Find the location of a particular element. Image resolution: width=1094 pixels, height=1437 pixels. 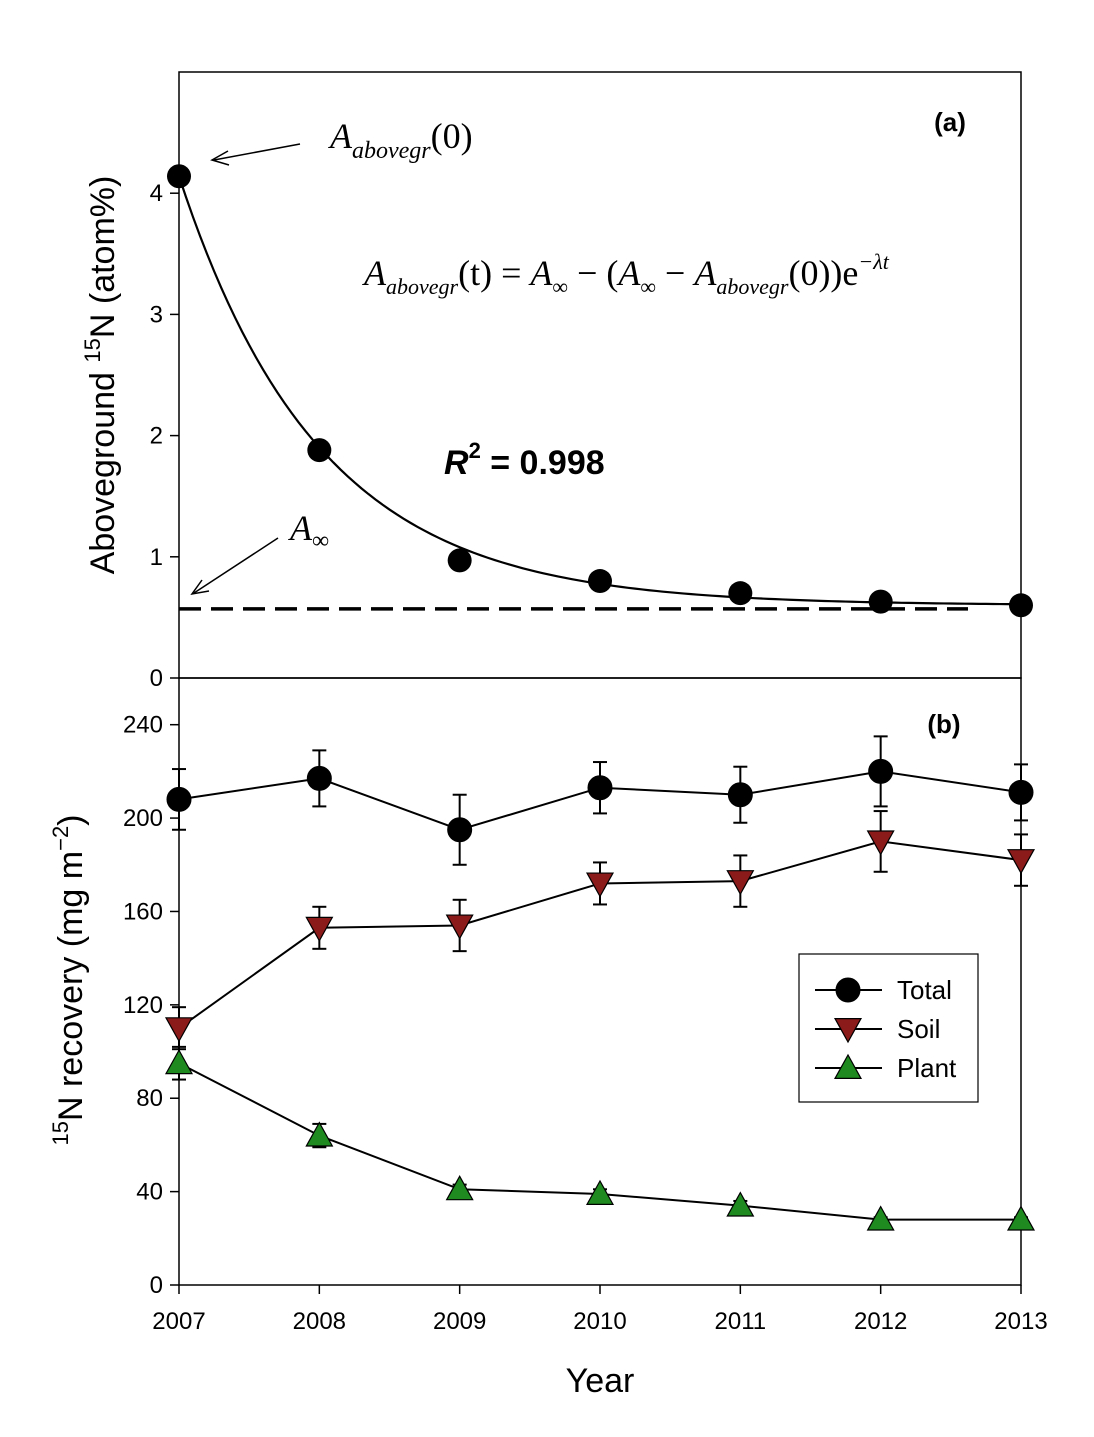

arrow-ainf is located at coordinates (234, 566).